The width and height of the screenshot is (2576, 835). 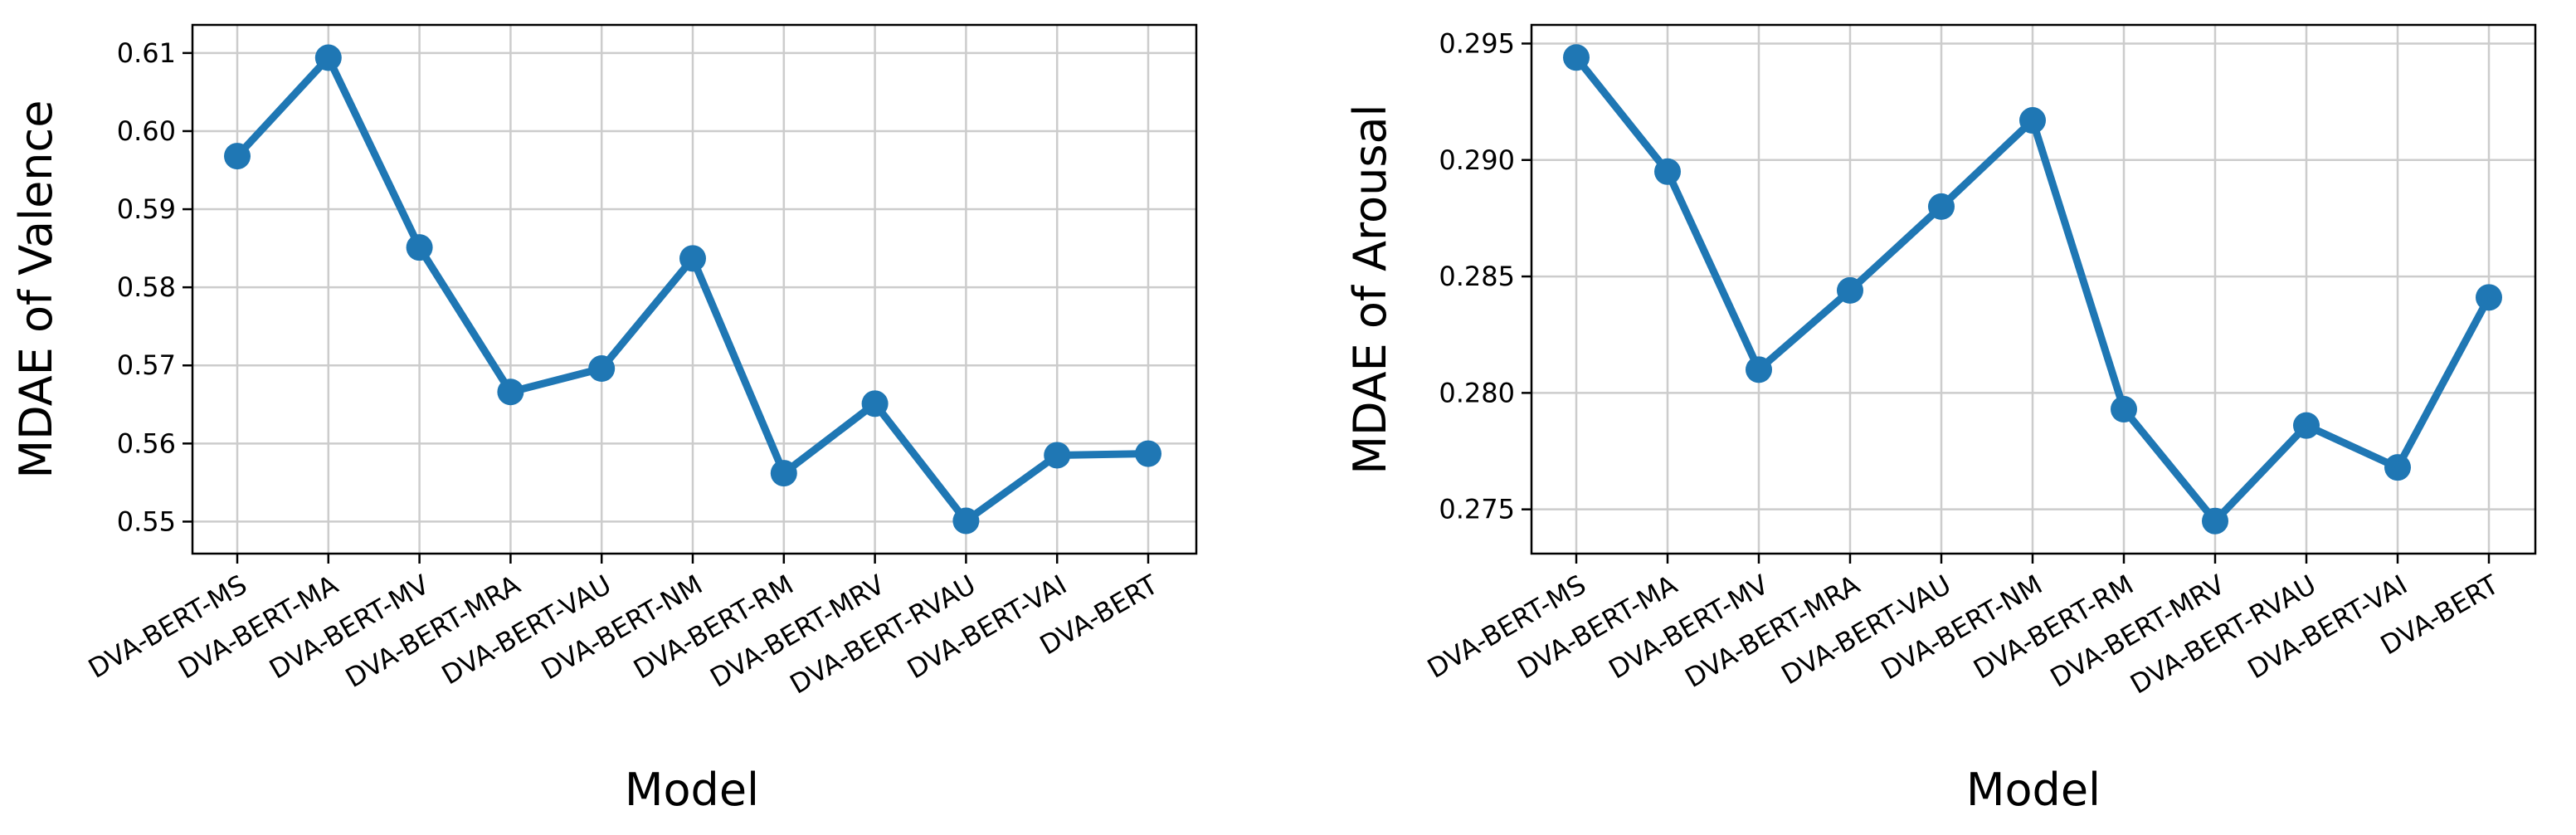 I want to click on y-tick-label: 0.59, so click(x=146, y=209).